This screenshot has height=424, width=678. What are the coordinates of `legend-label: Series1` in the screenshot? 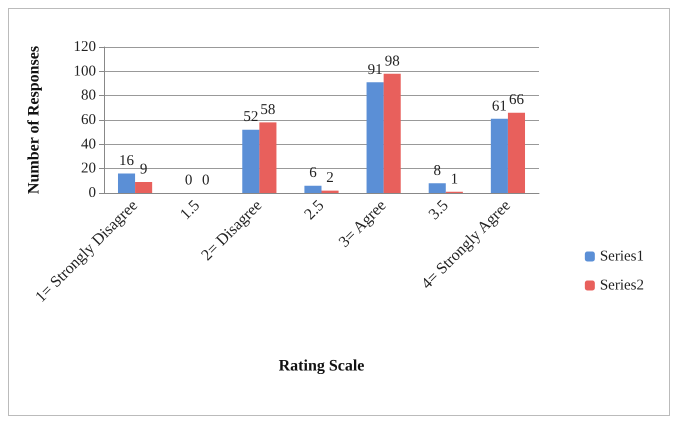 It's located at (622, 256).